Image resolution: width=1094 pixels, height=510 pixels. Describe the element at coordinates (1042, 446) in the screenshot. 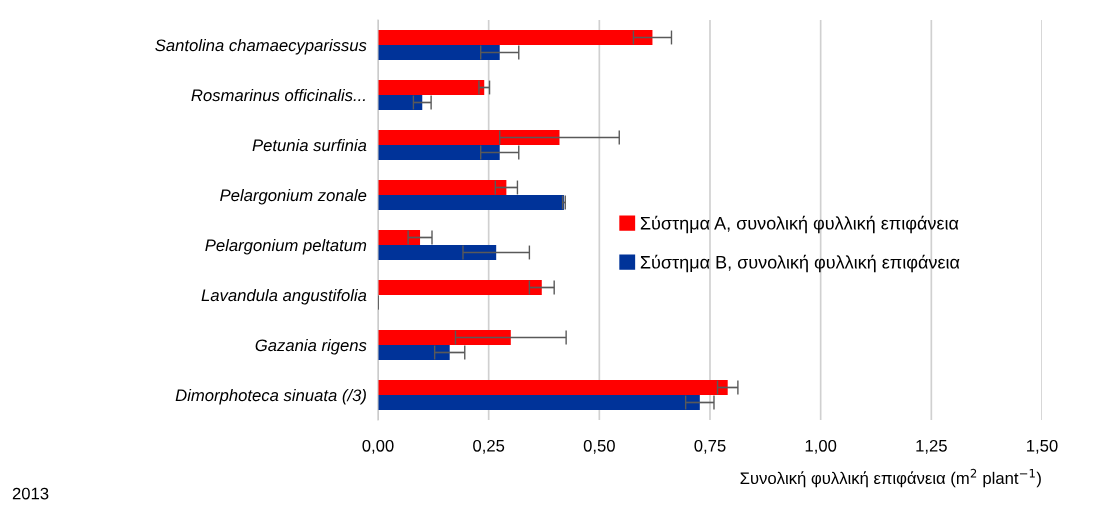

I see `x-tick-label: 1,50` at that location.